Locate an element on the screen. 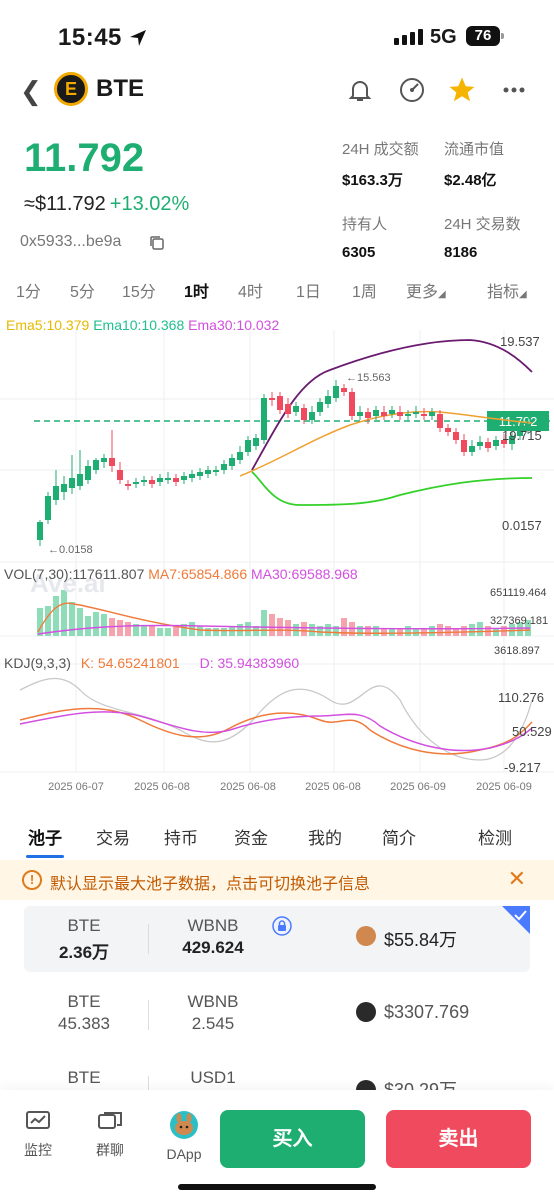  location-arrow-icon is located at coordinates (138, 38).